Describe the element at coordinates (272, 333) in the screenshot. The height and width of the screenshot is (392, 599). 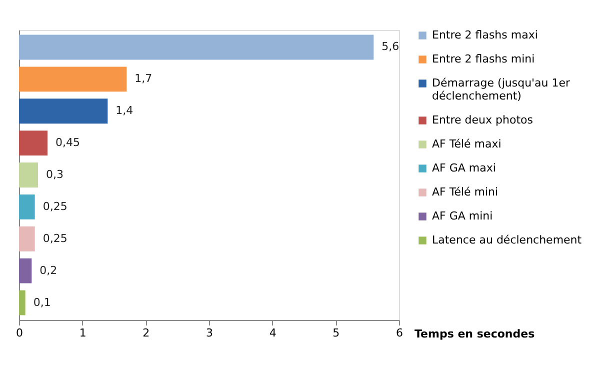
I see `x-tick-label: 4` at that location.